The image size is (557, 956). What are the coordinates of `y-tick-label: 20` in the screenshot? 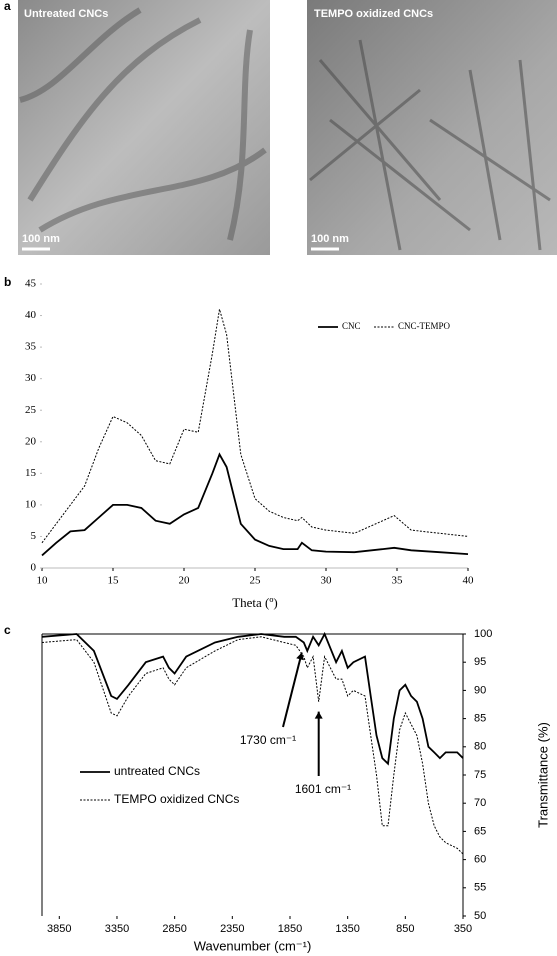 It's located at (31, 441).